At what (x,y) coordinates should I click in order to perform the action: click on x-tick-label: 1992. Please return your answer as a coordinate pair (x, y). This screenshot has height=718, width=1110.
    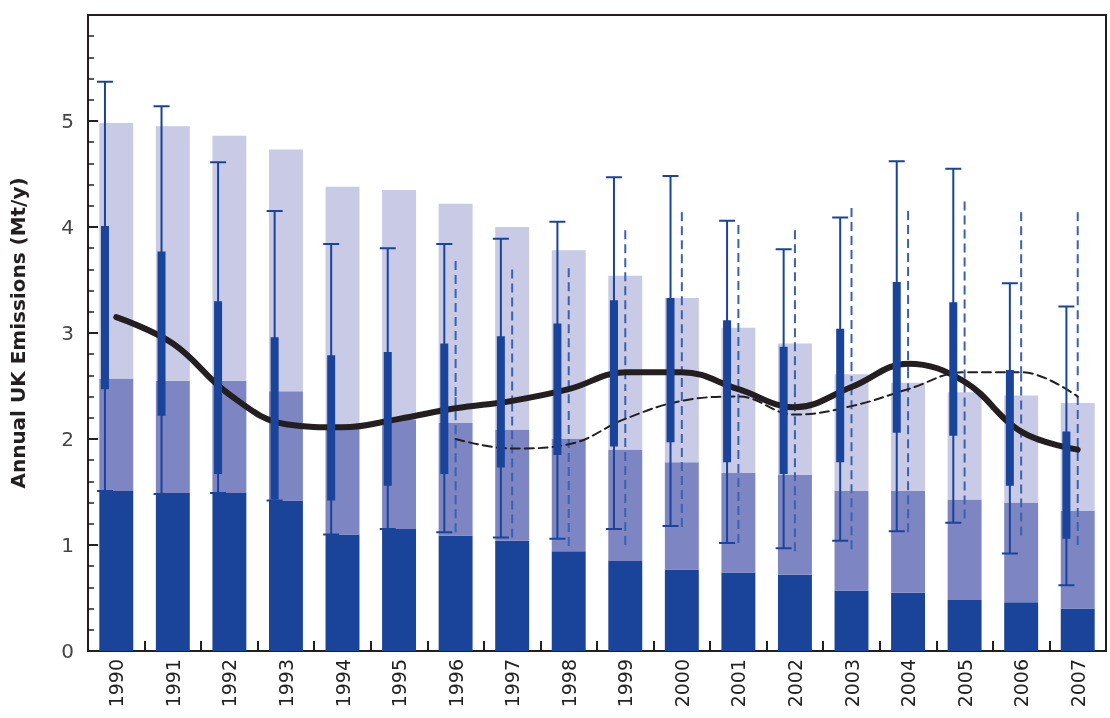
    Looking at the image, I should click on (229, 683).